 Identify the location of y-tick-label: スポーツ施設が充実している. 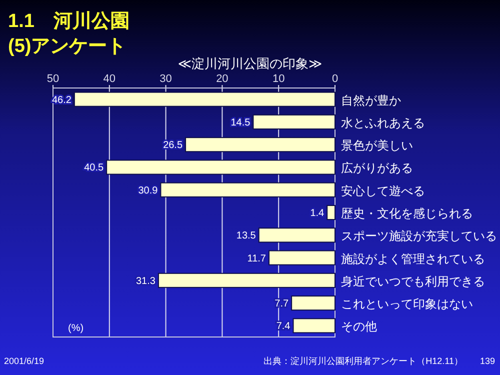
(419, 236).